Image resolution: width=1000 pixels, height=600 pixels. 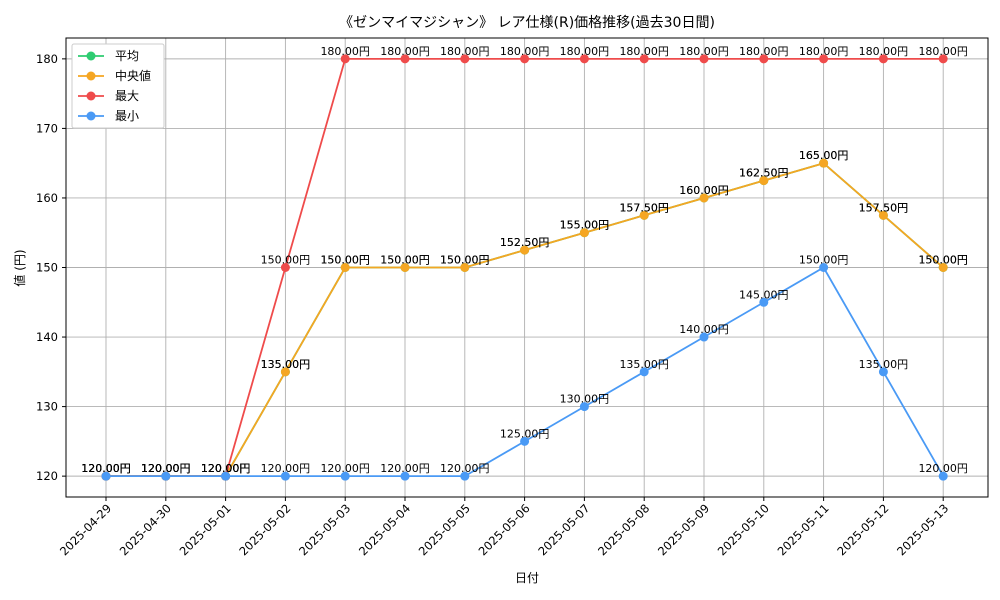 I want to click on data-label-最小: 130.00円, so click(x=585, y=399).